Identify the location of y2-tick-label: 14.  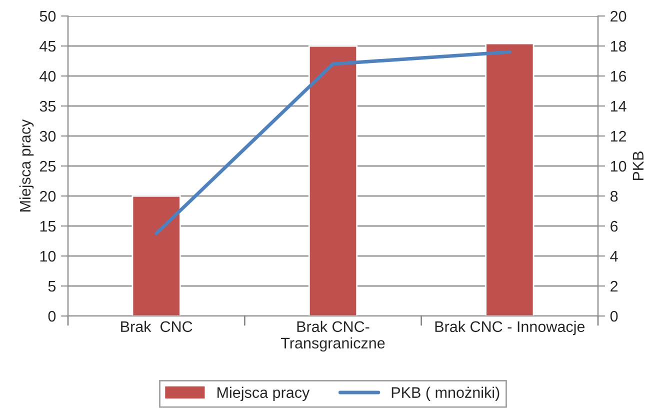
(618, 106).